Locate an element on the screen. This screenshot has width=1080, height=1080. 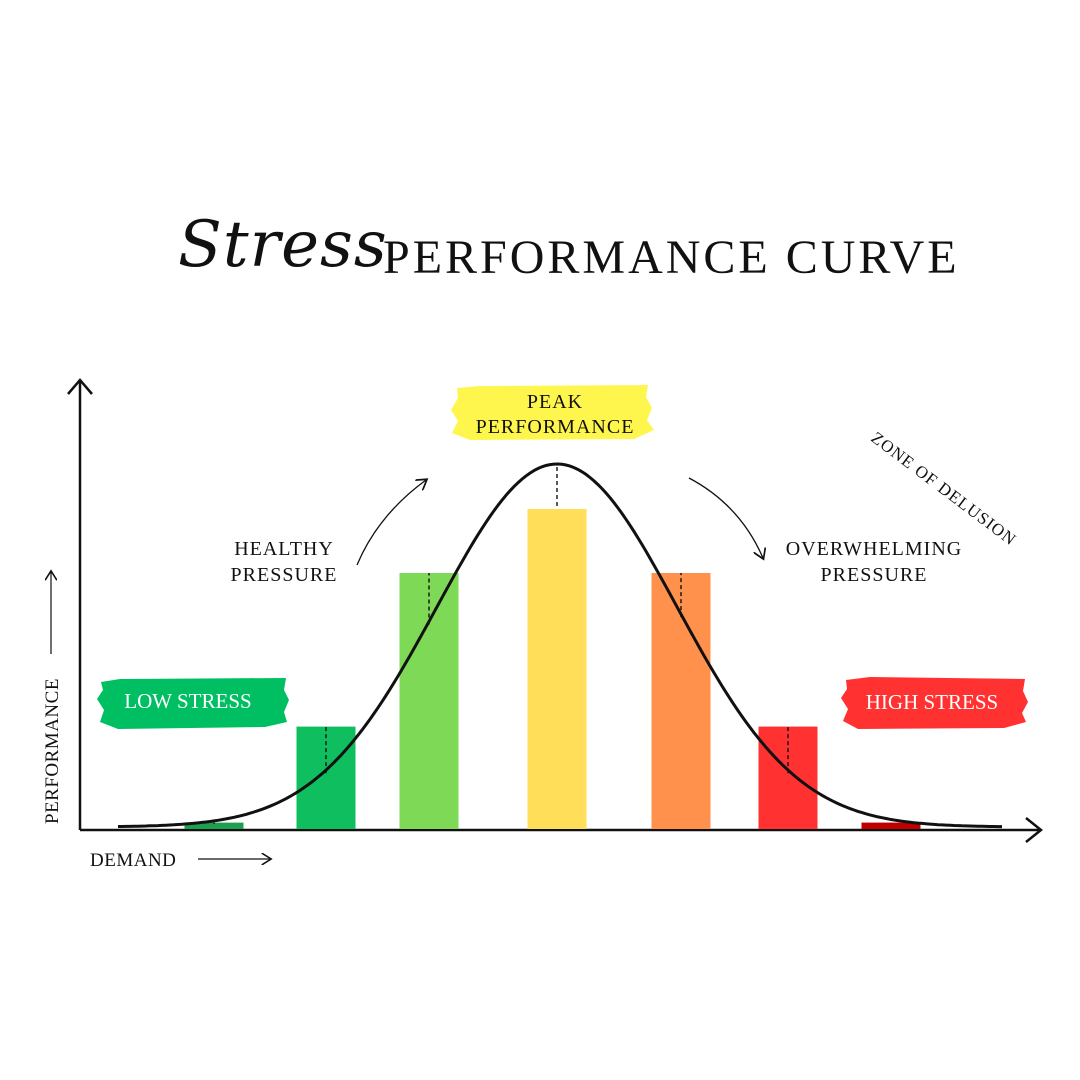
peak-highlight is located at coordinates (552, 412).